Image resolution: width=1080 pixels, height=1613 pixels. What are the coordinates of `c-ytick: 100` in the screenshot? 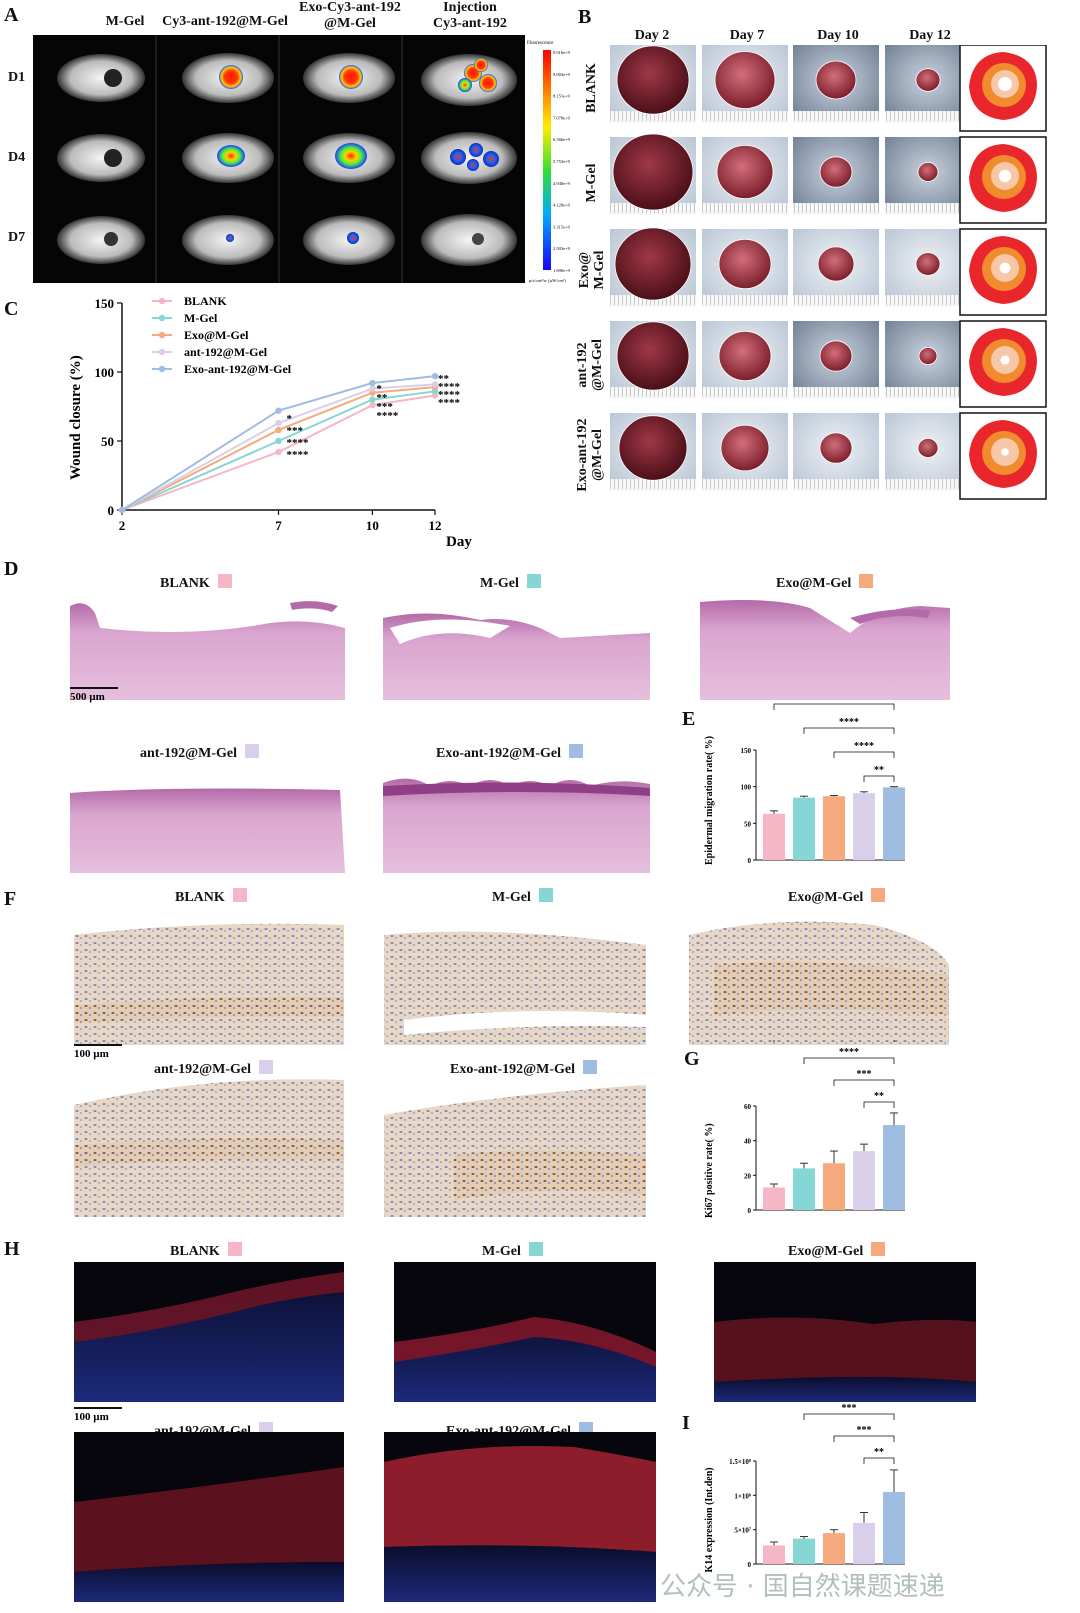 It's located at (105, 372).